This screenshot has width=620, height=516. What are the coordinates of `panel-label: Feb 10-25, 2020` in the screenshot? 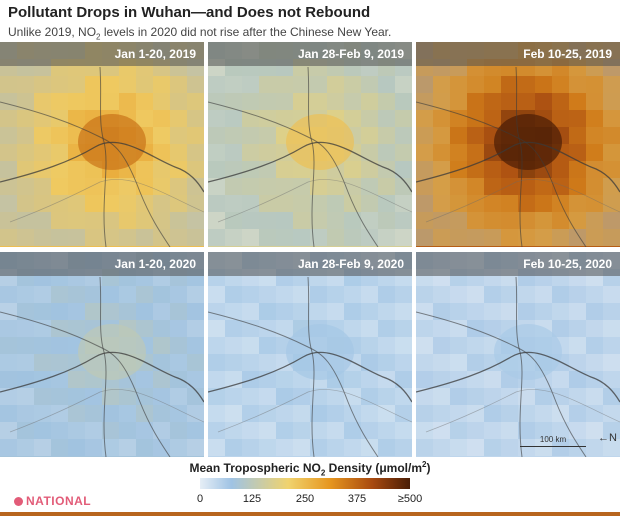 It's located at (518, 264).